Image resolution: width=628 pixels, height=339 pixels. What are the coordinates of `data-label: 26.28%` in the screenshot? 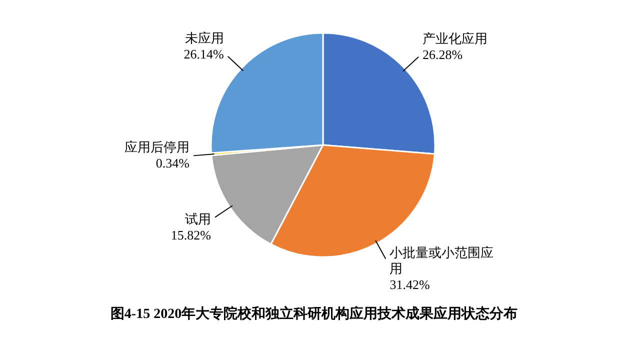 It's located at (442, 54).